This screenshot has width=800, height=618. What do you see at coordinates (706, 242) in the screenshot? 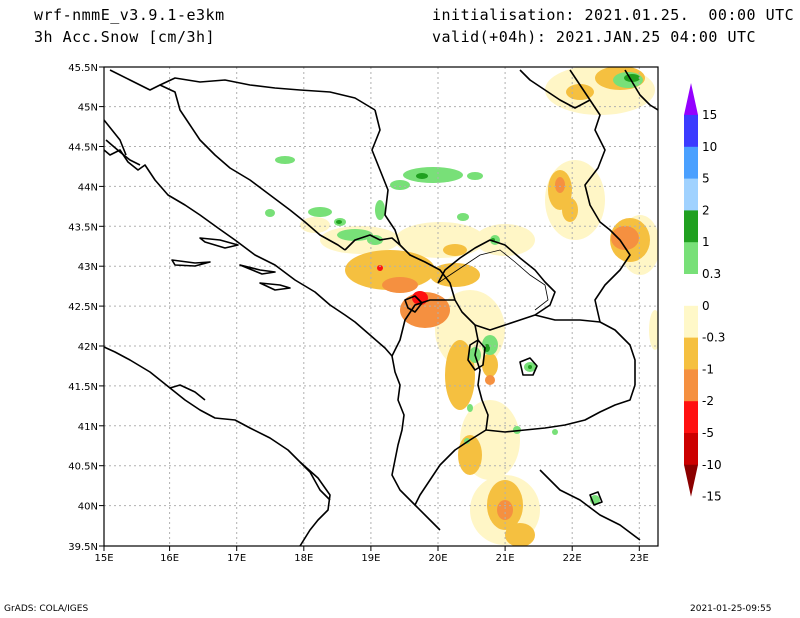
I see `colorbar-label: 1` at bounding box center [706, 242].